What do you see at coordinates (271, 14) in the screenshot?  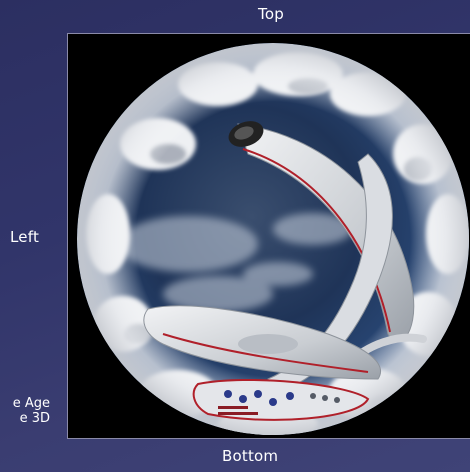 I see `top-label: Top` at bounding box center [271, 14].